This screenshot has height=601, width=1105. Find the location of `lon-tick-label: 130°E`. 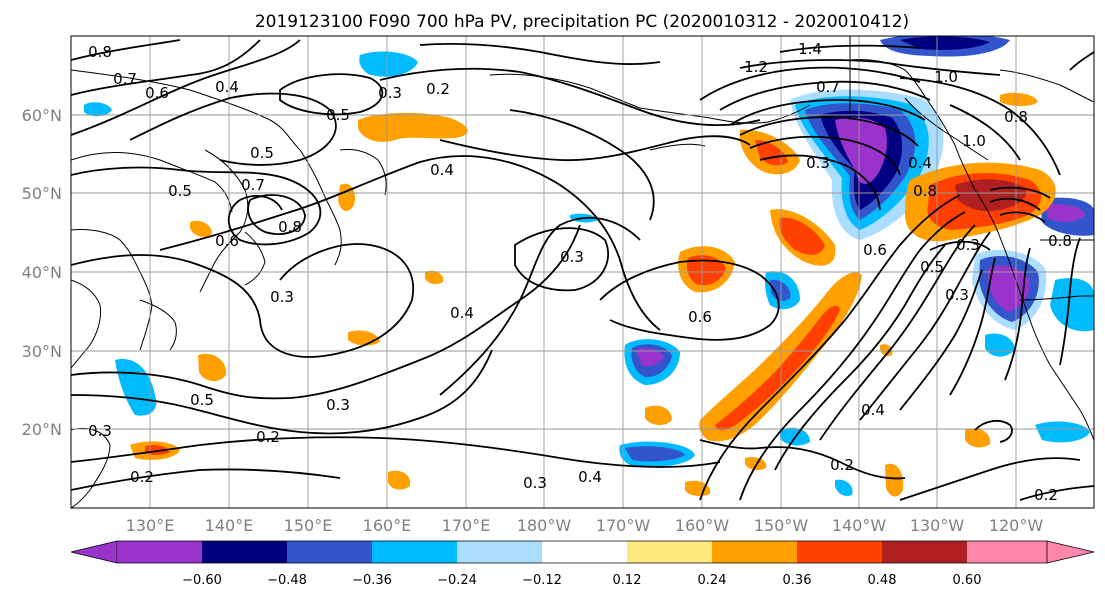

lon-tick-label: 130°E is located at coordinates (150, 525).